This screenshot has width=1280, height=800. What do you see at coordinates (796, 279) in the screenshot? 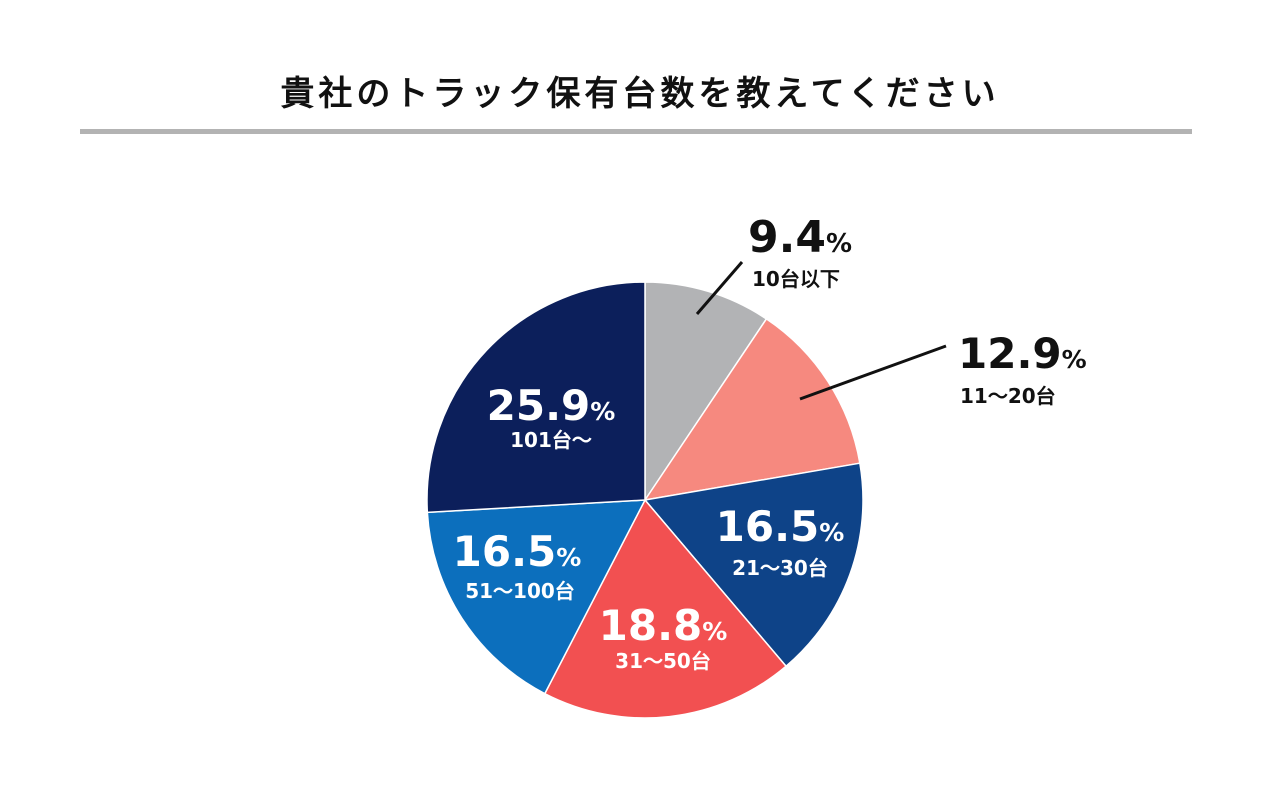
I see `category-label-1: 10台以下` at bounding box center [796, 279].